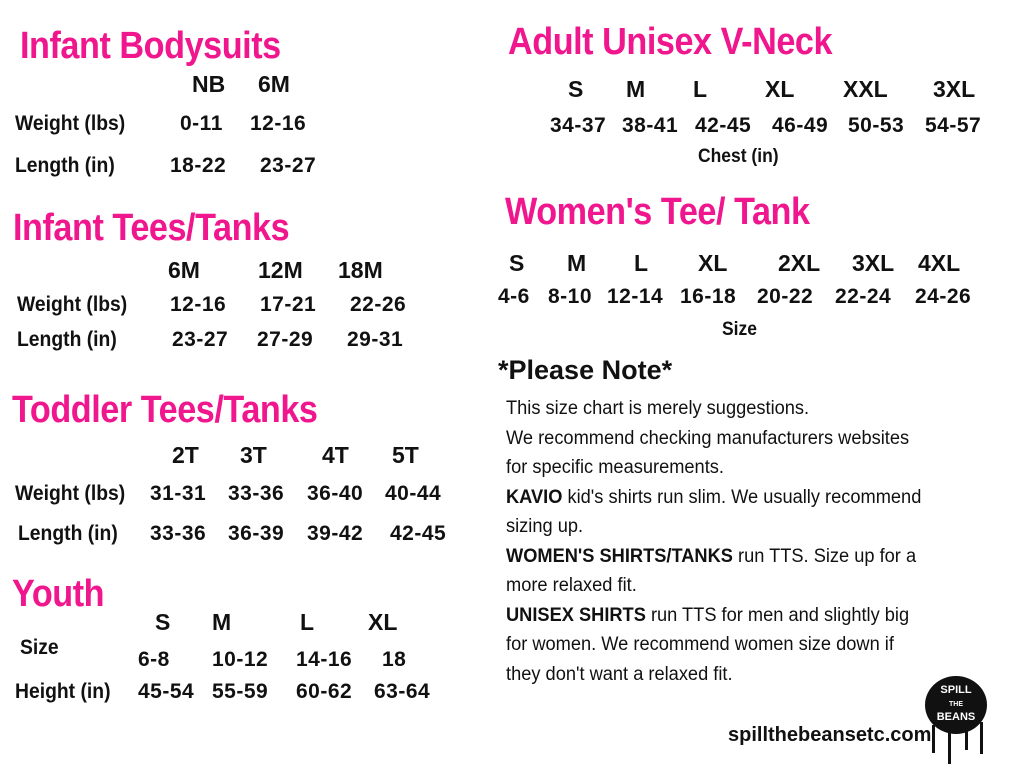 This screenshot has height=768, width=1024. What do you see at coordinates (650, 125) in the screenshot?
I see `size-value: 38-41` at bounding box center [650, 125].